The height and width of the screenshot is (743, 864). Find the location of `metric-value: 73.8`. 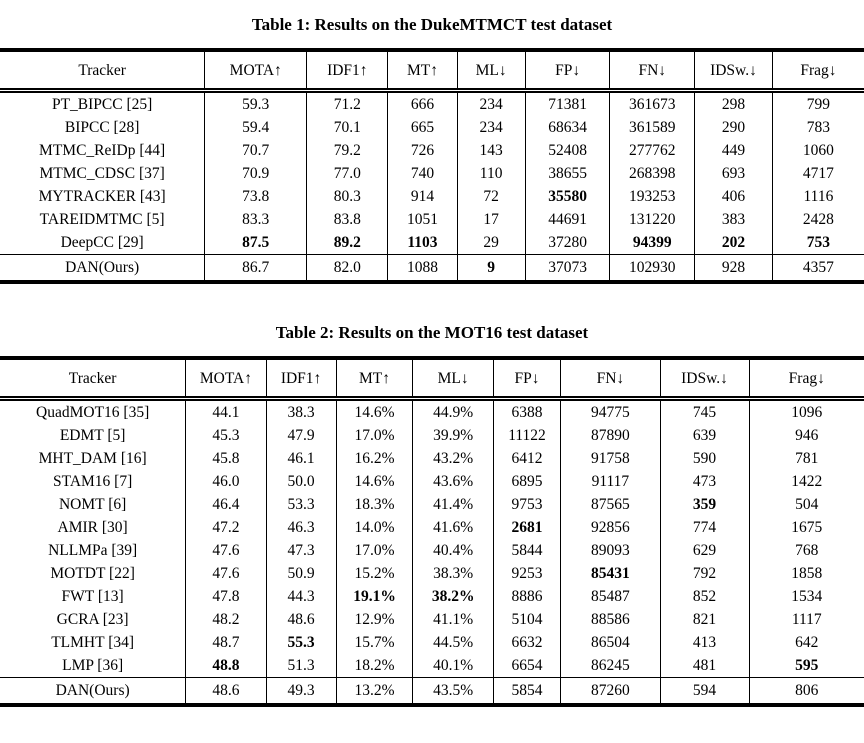

metric-value: 73.8 is located at coordinates (255, 196).